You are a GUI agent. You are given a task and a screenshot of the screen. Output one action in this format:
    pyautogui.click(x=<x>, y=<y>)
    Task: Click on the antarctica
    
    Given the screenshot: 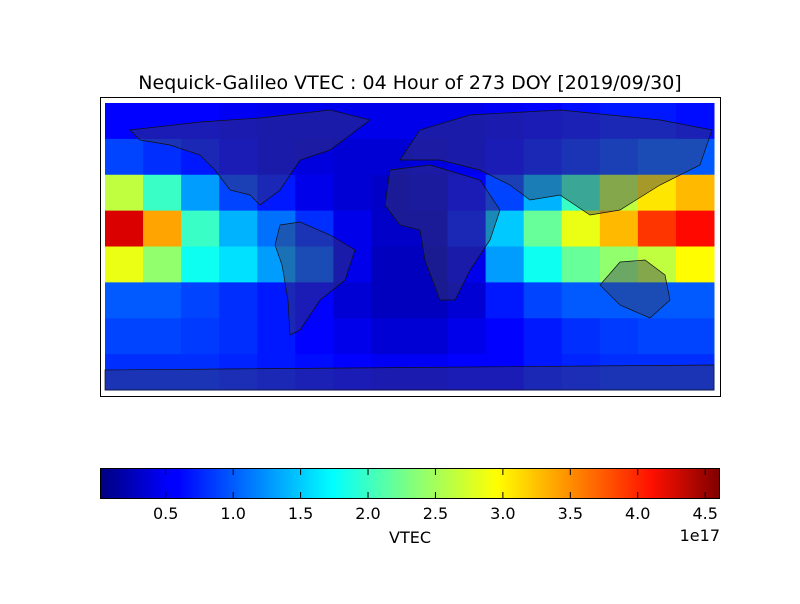 What is the action you would take?
    pyautogui.click(x=409, y=377)
    